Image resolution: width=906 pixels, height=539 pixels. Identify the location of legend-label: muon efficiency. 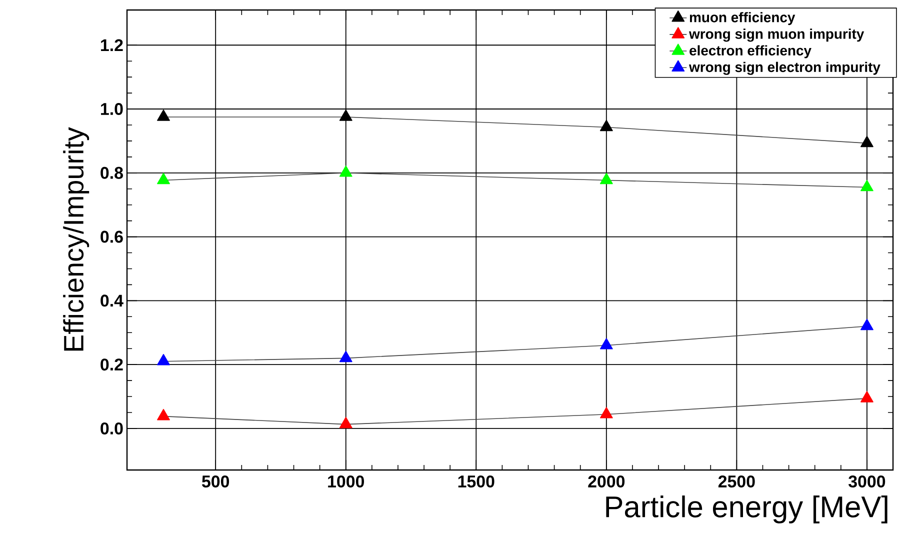
(743, 19).